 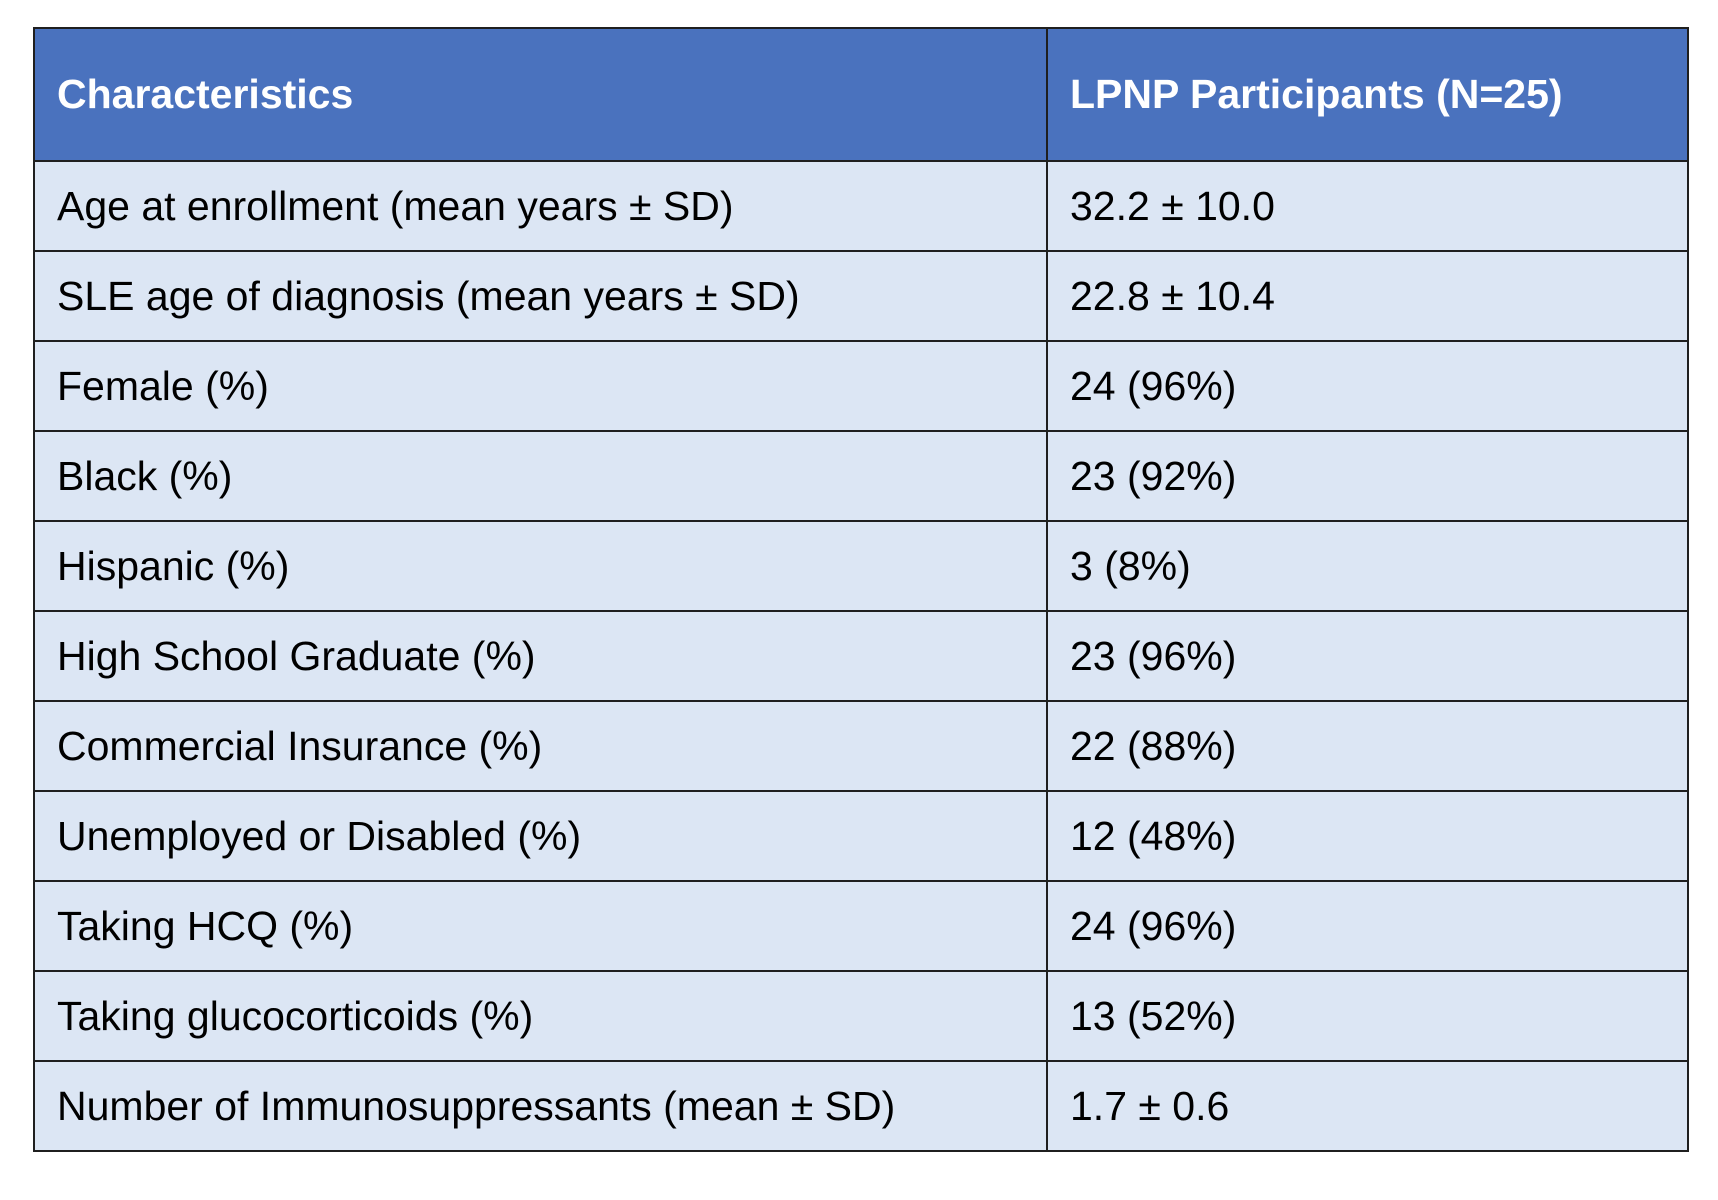 I want to click on header-row: Characteristics LPNP Participants (N=25), so click(x=861, y=94).